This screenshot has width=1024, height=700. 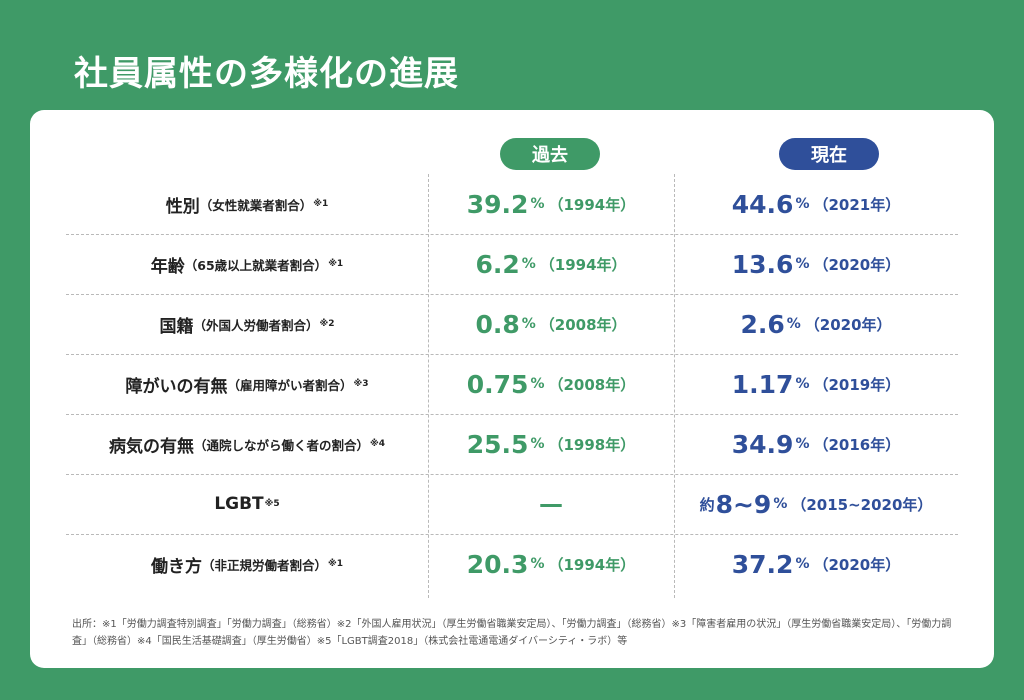 I want to click on row-label: LGBT ※5, so click(x=247, y=504).